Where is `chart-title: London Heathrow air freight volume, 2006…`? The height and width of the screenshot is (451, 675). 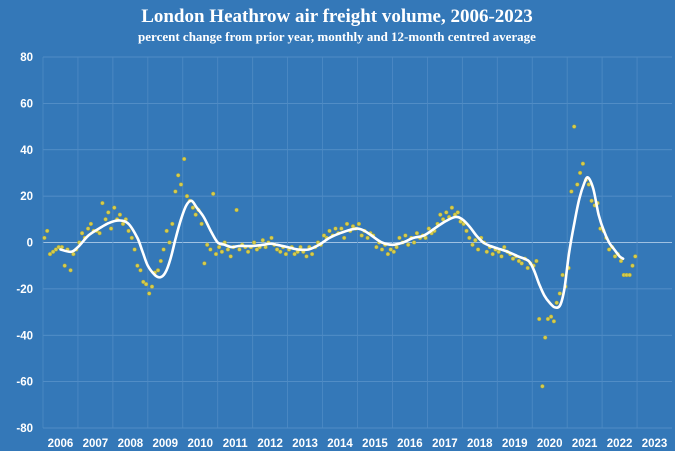
chart-title: London Heathrow air freight volume, 2006… is located at coordinates (337, 16).